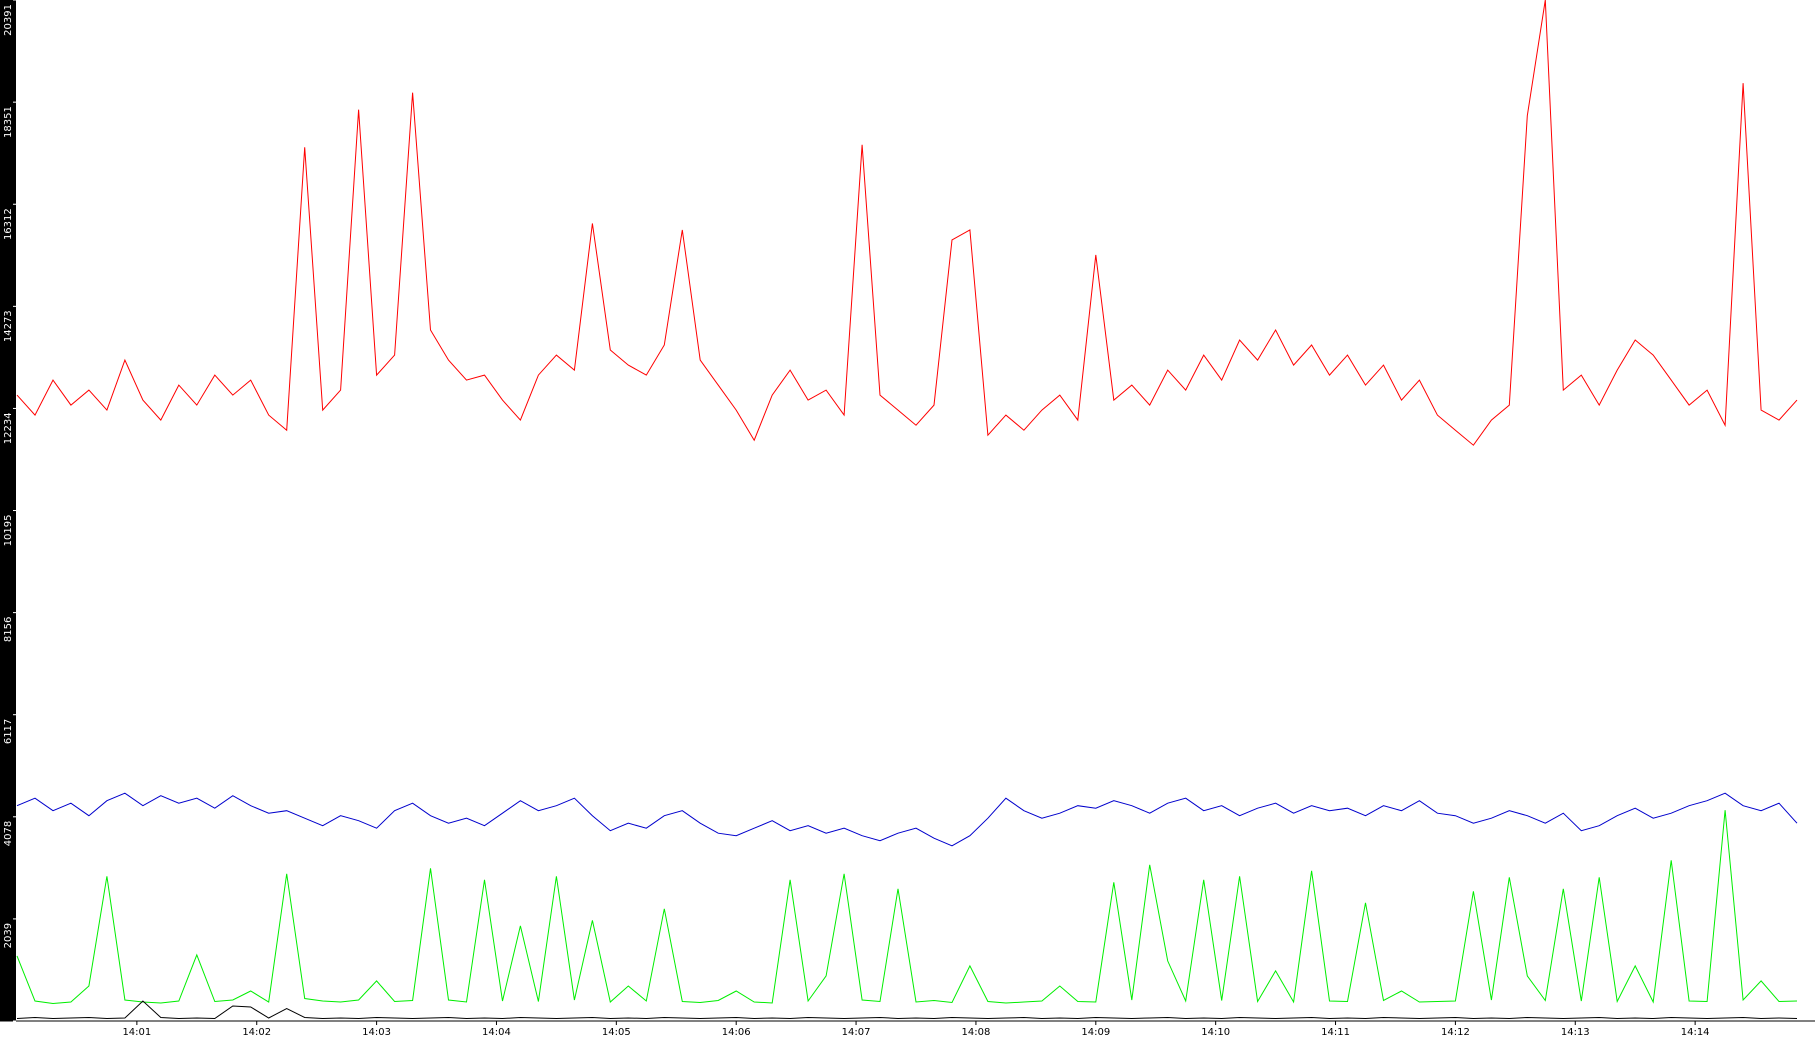  What do you see at coordinates (8, 20) in the screenshot?
I see `y-tick-label: 20391` at bounding box center [8, 20].